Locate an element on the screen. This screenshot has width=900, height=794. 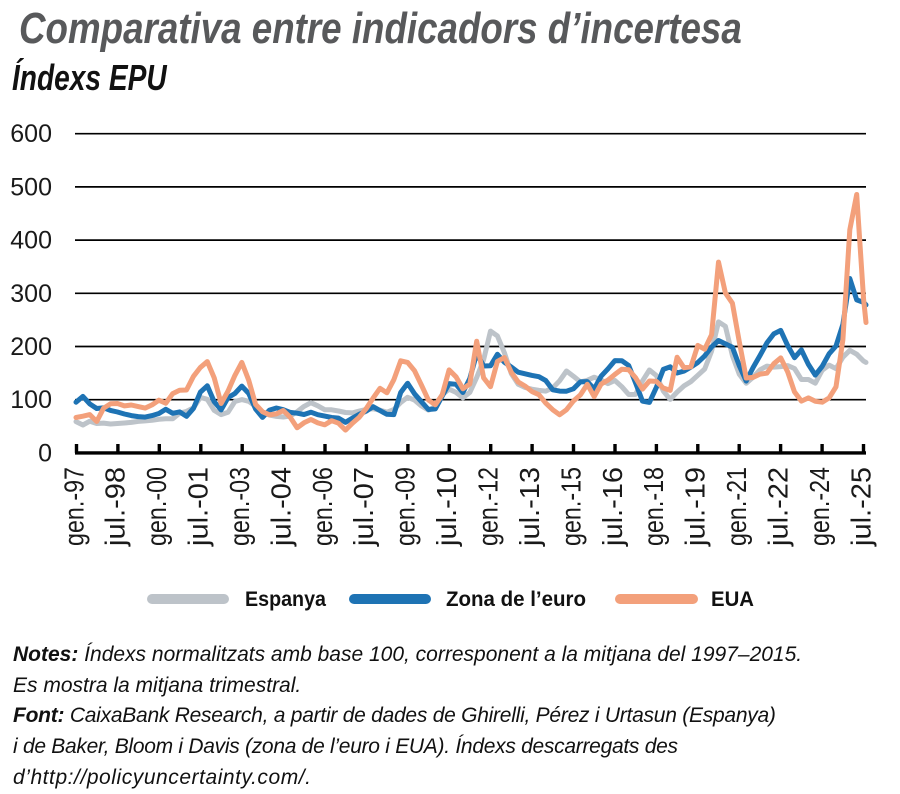
svg-text: 300 is located at coordinates (31, 294).